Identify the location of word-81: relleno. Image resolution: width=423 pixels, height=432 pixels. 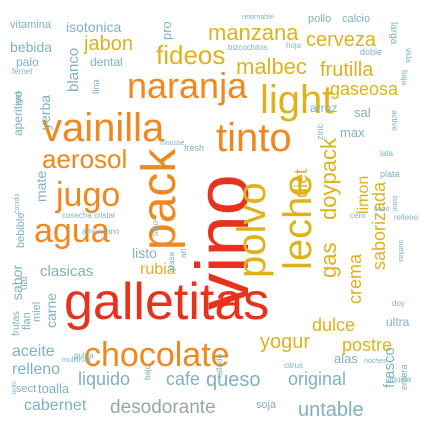
(36, 369).